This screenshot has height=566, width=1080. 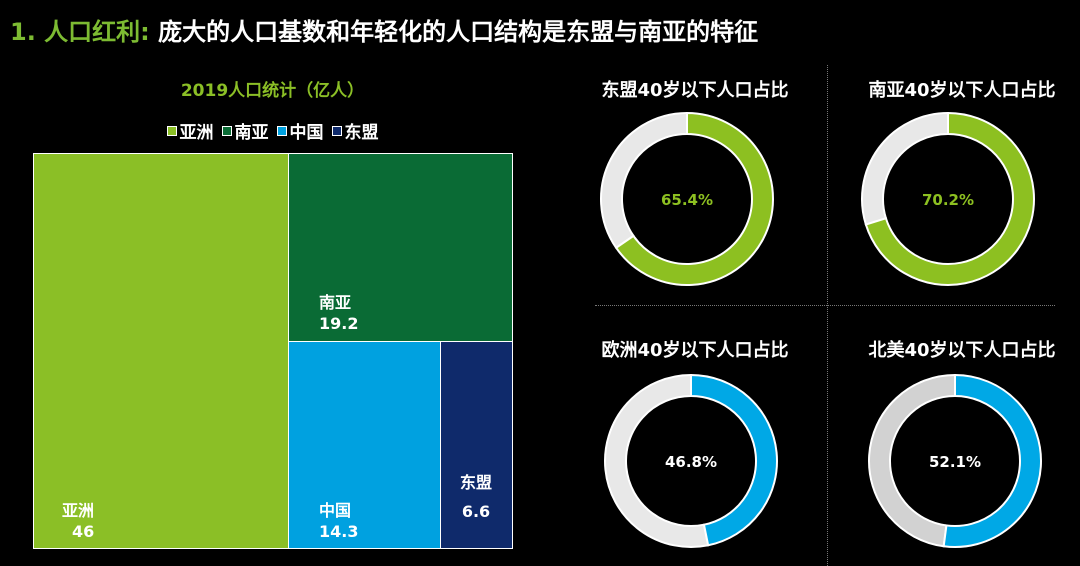 I want to click on divider-vertical, so click(x=827, y=315).